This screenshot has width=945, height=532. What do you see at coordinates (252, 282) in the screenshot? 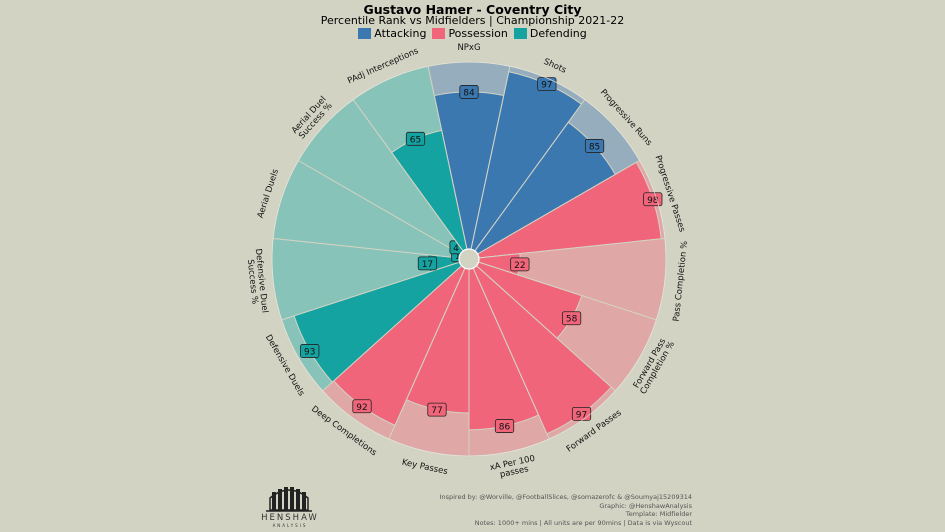
I see `slice-label-line: Success %` at bounding box center [252, 282].